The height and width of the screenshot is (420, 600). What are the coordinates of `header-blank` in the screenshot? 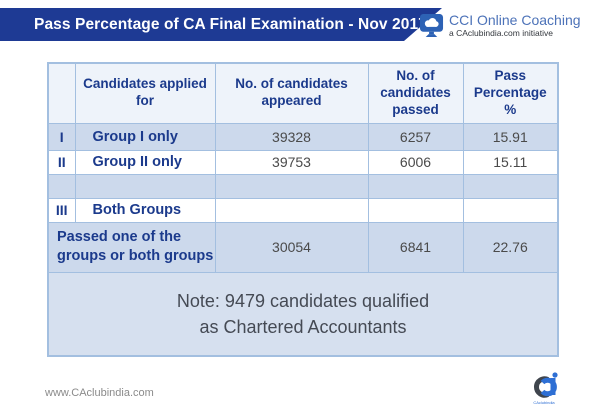 It's located at (61, 93).